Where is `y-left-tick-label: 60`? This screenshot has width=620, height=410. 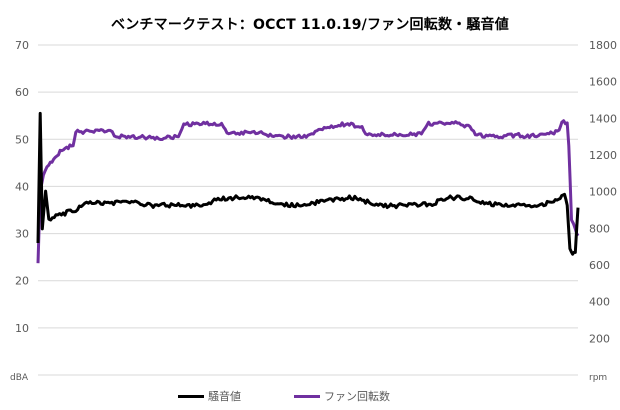 y-left-tick-label: 60 is located at coordinates (22, 92).